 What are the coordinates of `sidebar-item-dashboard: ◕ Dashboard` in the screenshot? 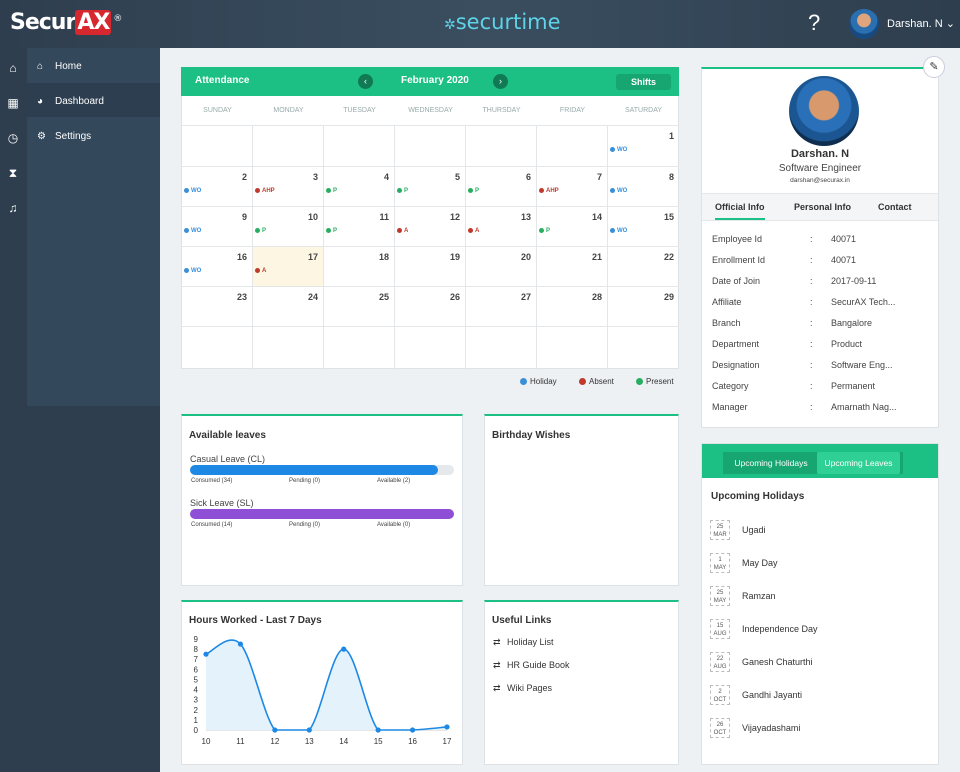 It's located at (93, 100).